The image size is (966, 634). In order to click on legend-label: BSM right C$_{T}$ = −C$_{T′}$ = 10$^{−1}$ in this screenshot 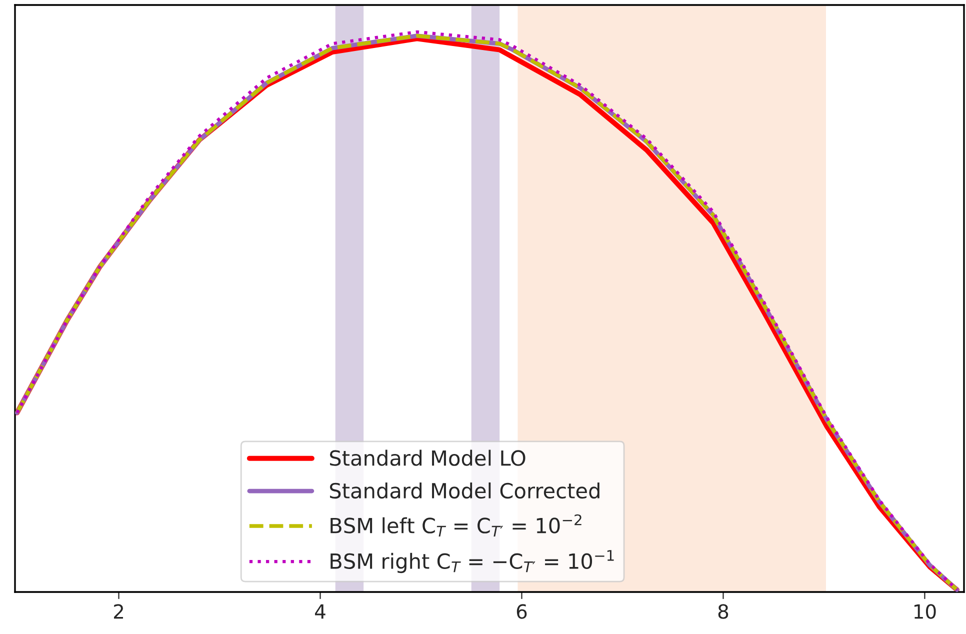, I will do `click(472, 562)`.